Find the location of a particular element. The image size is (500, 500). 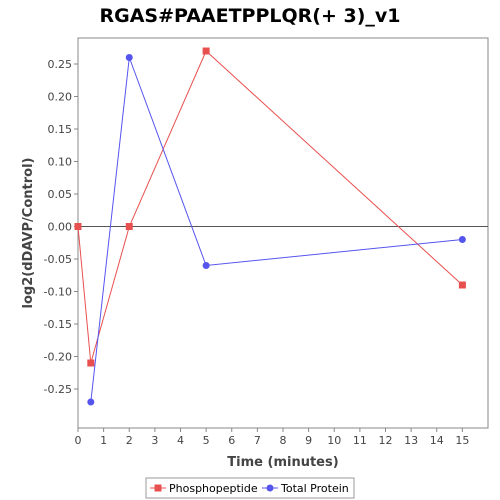

x-tick-label: 0 is located at coordinates (78, 440).